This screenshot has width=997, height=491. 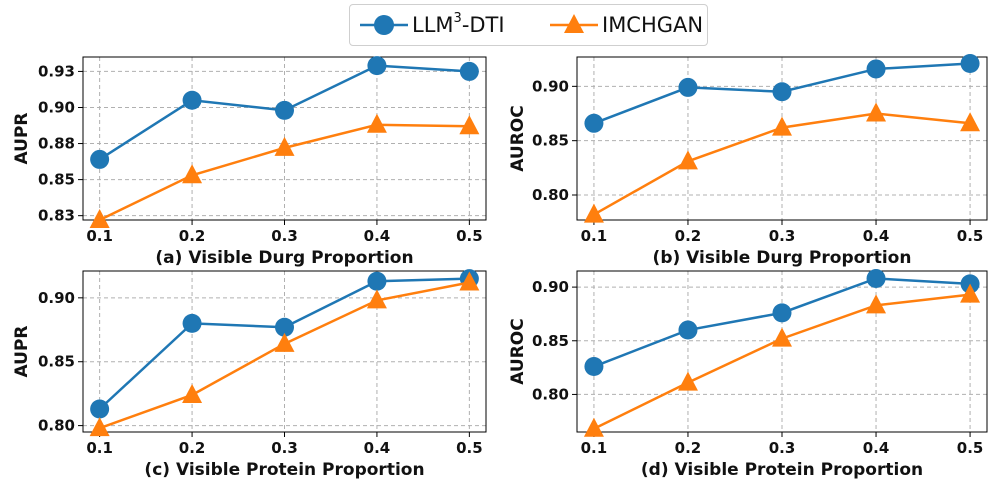 I want to click on x-axis-label: (c) Visible Protein Proportion, so click(x=284, y=470).